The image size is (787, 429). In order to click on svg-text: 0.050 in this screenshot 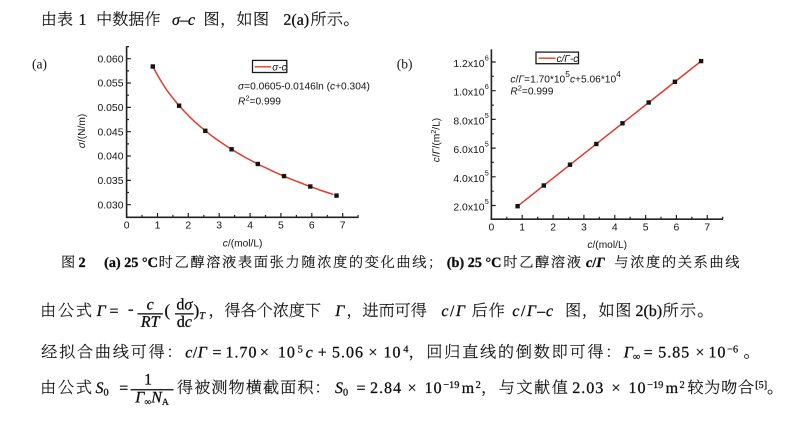, I will do `click(110, 108)`.